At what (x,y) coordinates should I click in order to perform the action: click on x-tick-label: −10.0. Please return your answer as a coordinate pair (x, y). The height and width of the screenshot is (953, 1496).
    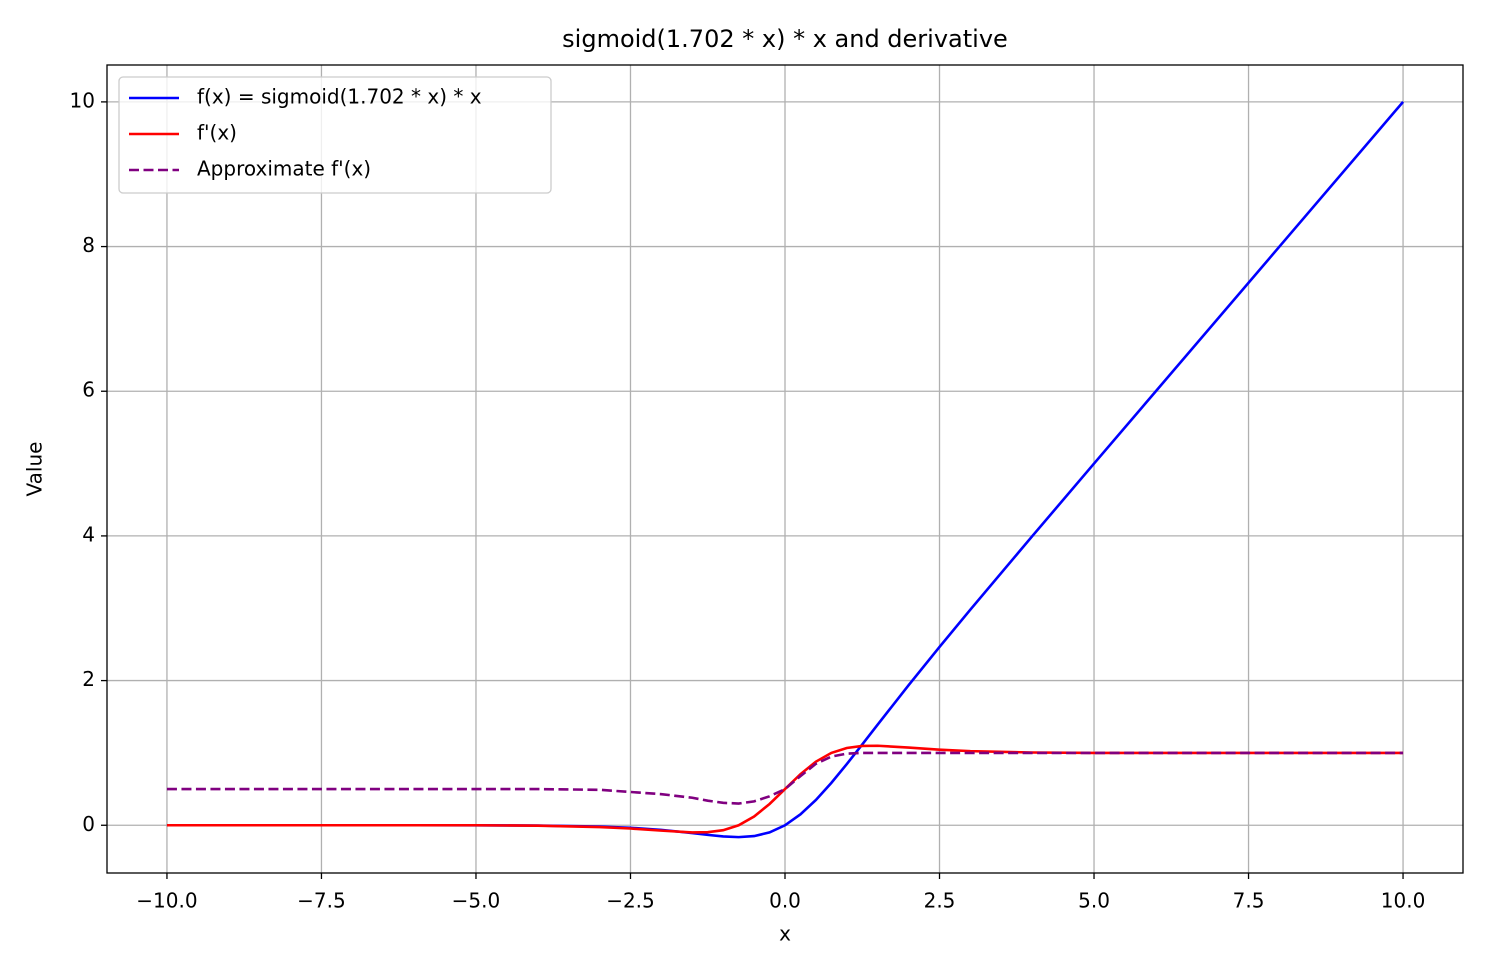
    Looking at the image, I should click on (166, 901).